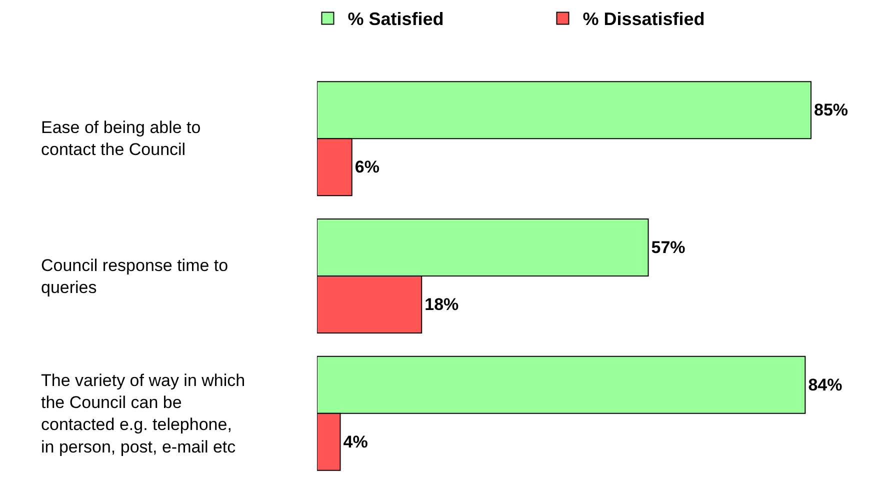  Describe the element at coordinates (825, 384) in the screenshot. I see `data-label: 84%` at that location.